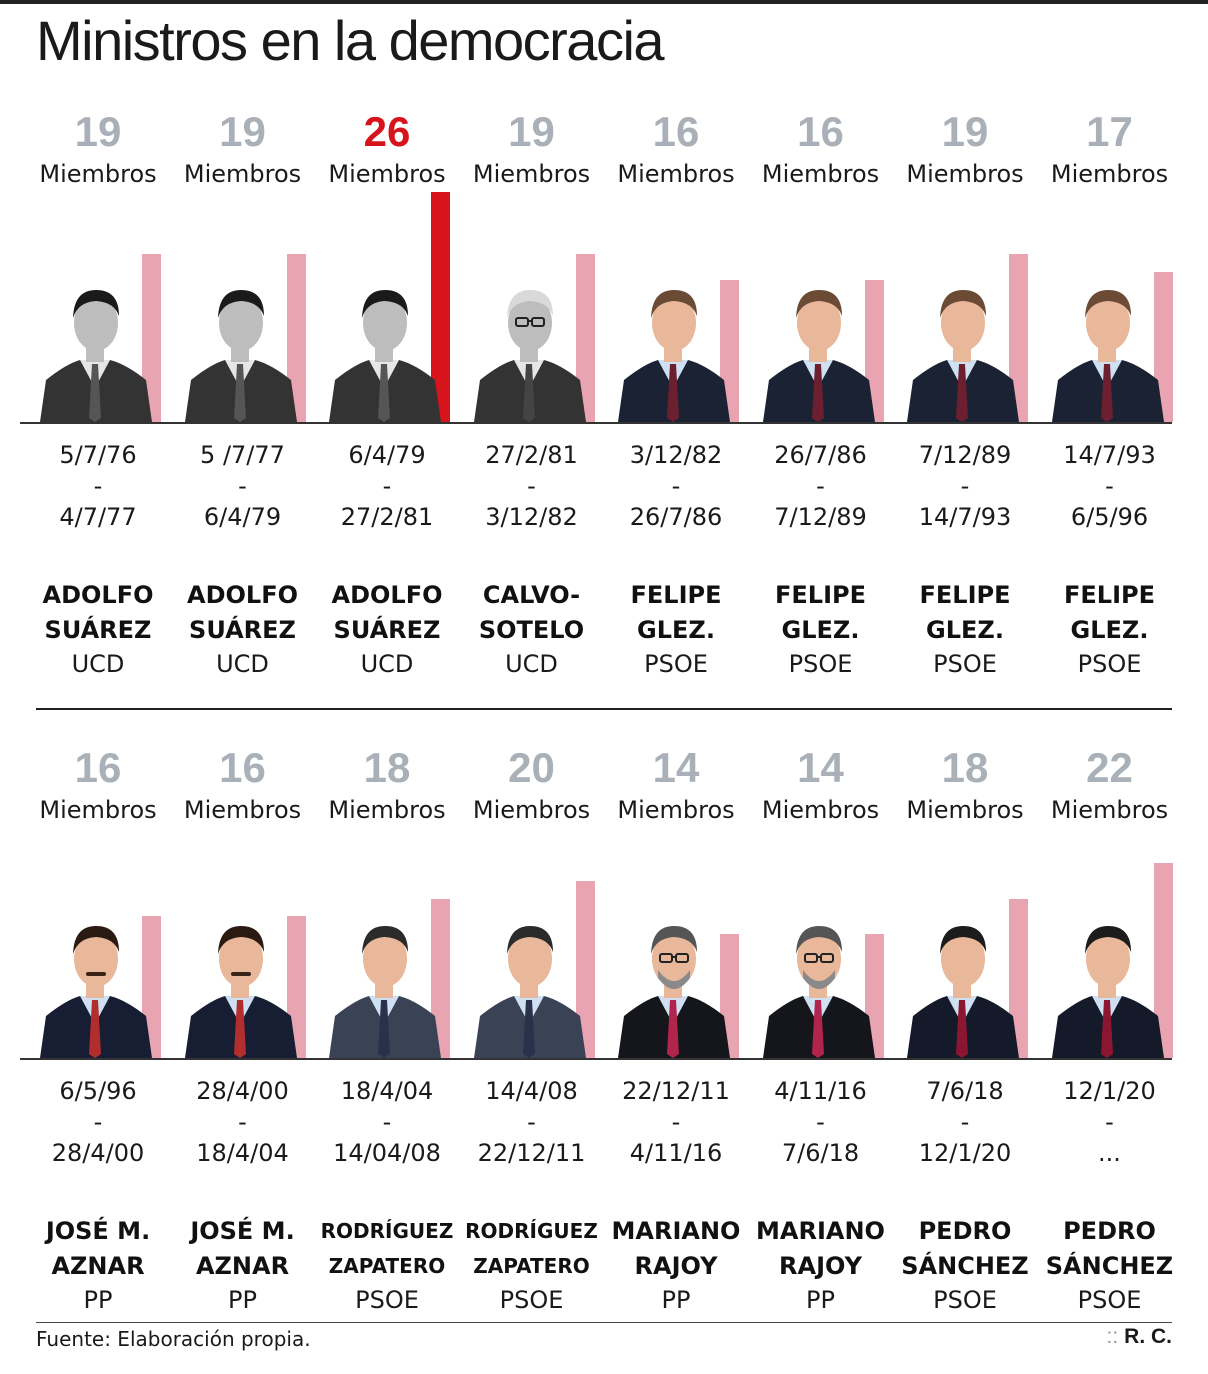 Image resolution: width=1208 pixels, height=1374 pixels. Describe the element at coordinates (531, 630) in the screenshot. I see `president-name-line: SOTELO` at that location.